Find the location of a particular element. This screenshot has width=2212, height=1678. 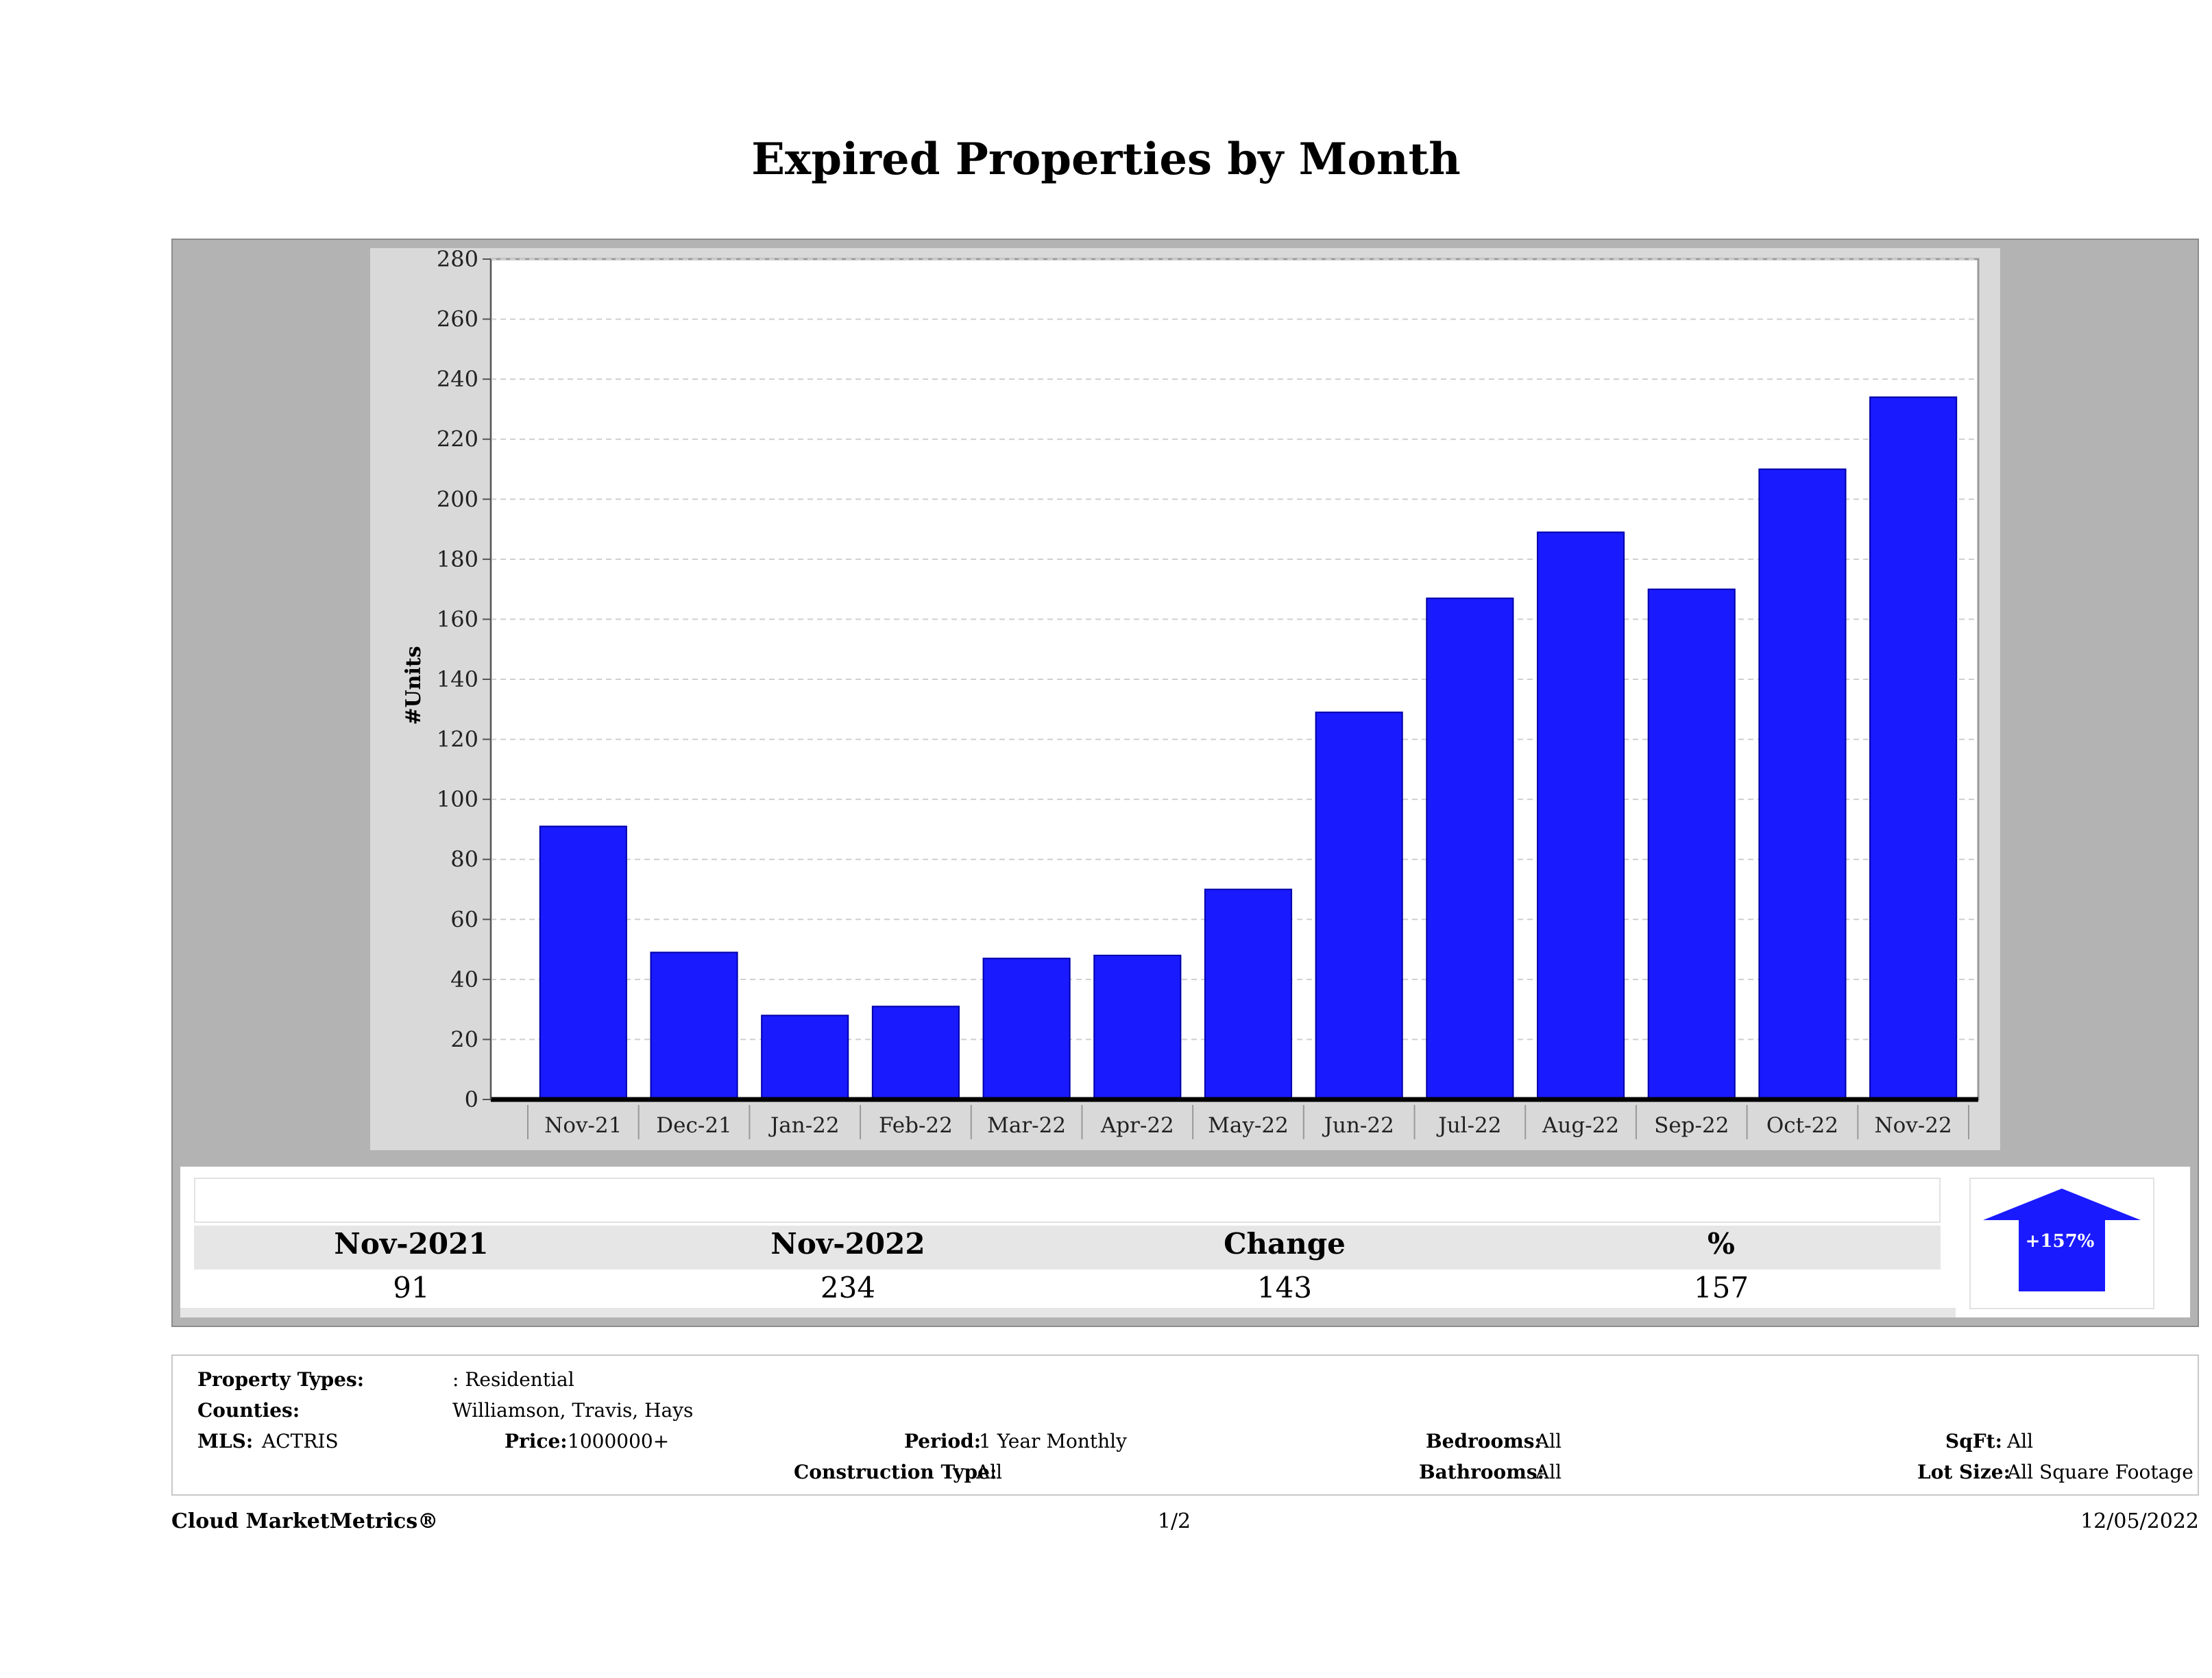

property-types-label: Property Types: is located at coordinates (281, 1379).